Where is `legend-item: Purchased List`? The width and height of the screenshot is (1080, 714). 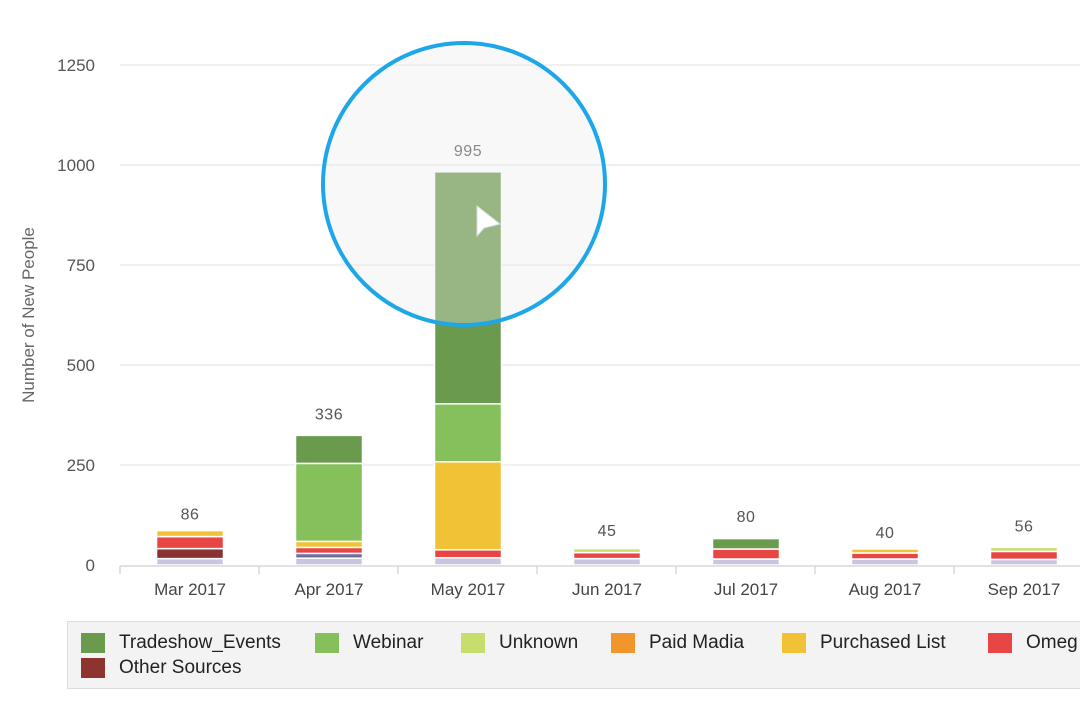
legend-item: Purchased List is located at coordinates (864, 643).